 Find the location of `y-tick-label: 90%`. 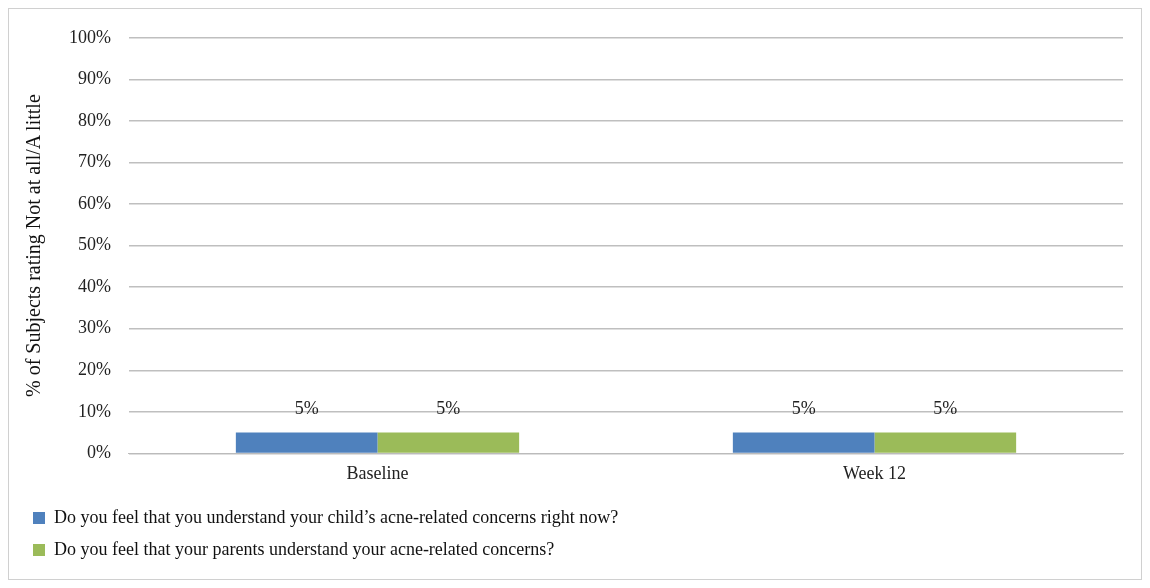

y-tick-label: 90% is located at coordinates (94, 78).